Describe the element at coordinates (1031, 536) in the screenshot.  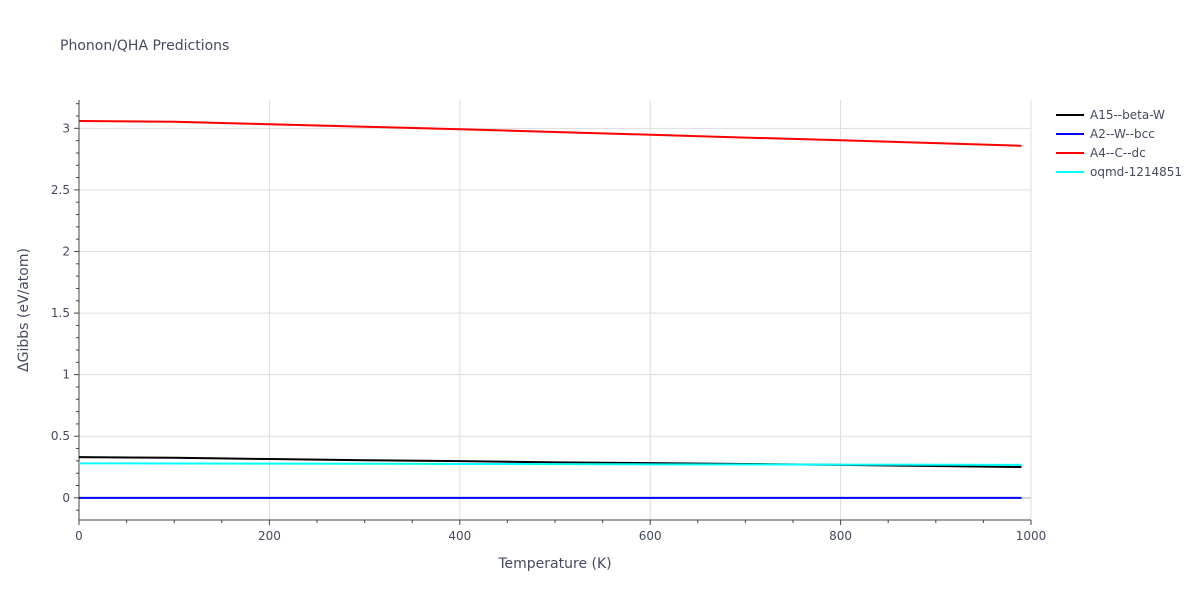
I see `x-tick-label: 1000` at that location.